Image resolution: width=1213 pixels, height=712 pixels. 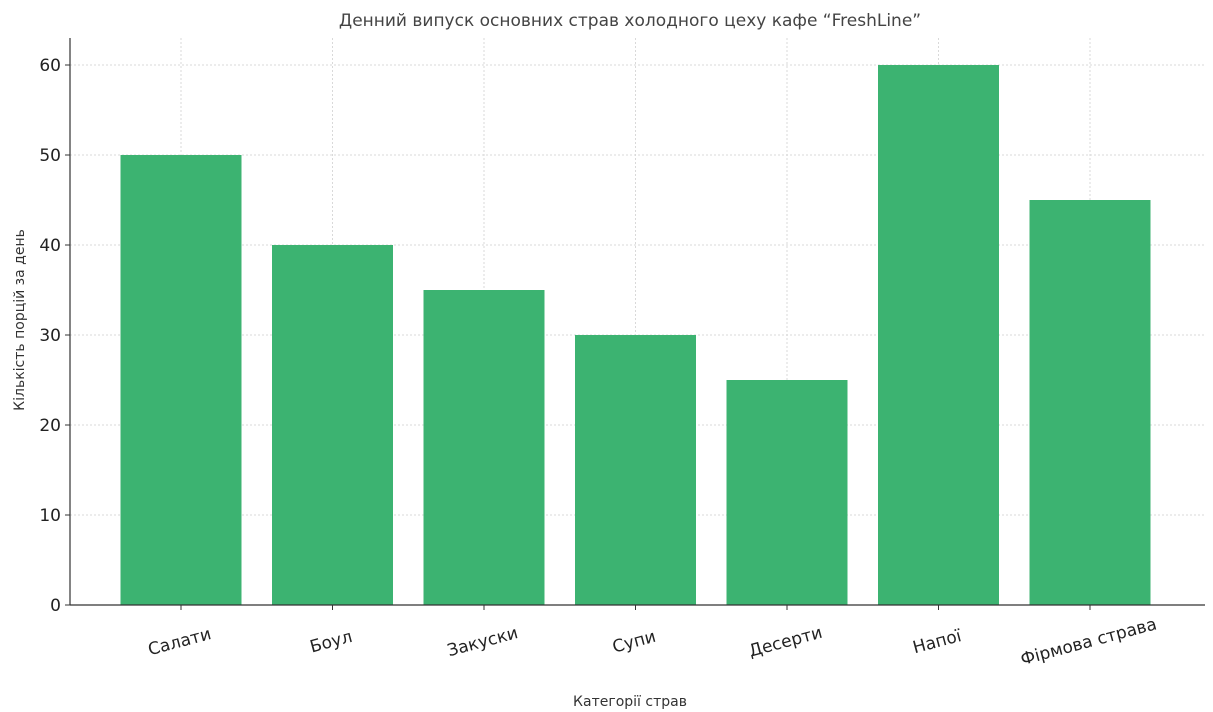 What do you see at coordinates (20, 320) in the screenshot?
I see `y-axis-label: Кількість порцій за день` at bounding box center [20, 320].